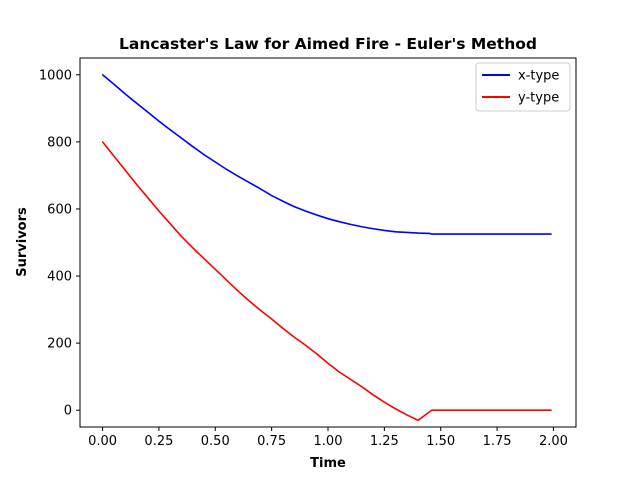  Describe the element at coordinates (59, 243) in the screenshot. I see `y-axis-ticks: 0 200 400 600 800 1000` at that location.